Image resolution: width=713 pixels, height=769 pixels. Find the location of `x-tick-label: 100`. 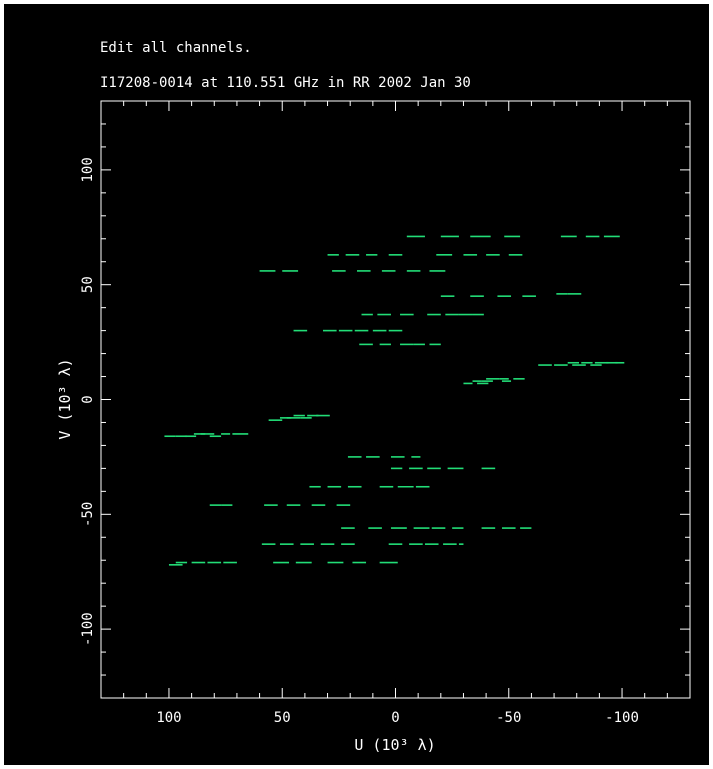

x-tick-label: 100 is located at coordinates (168, 718).